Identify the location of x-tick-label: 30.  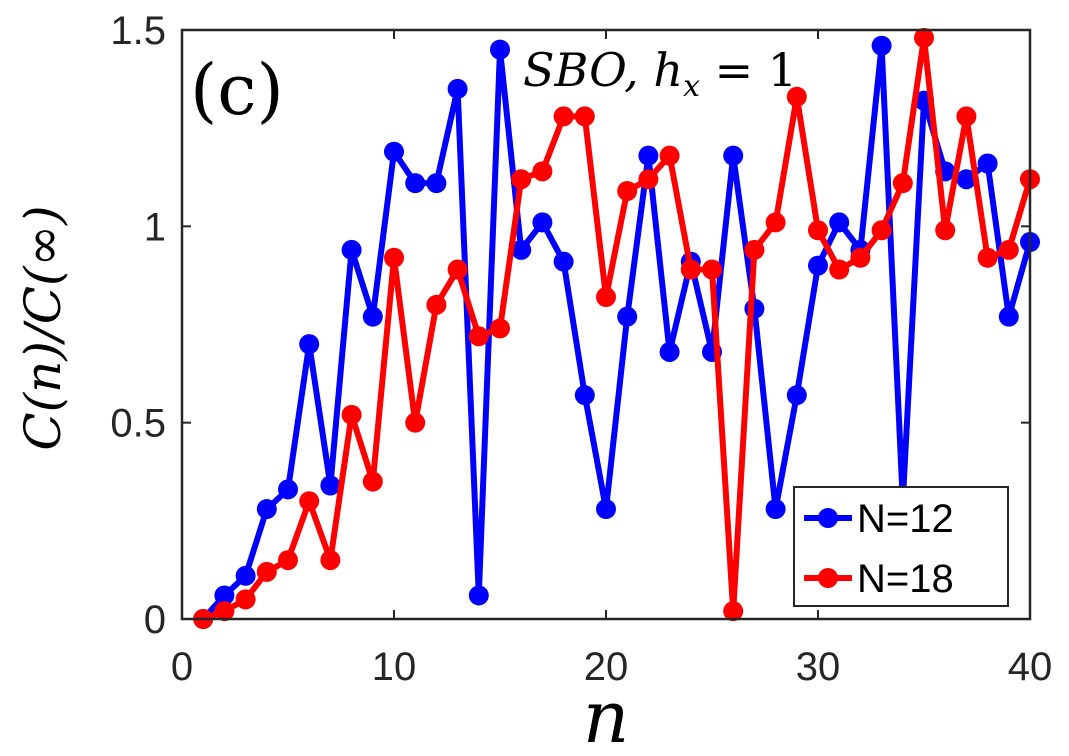
(818, 667).